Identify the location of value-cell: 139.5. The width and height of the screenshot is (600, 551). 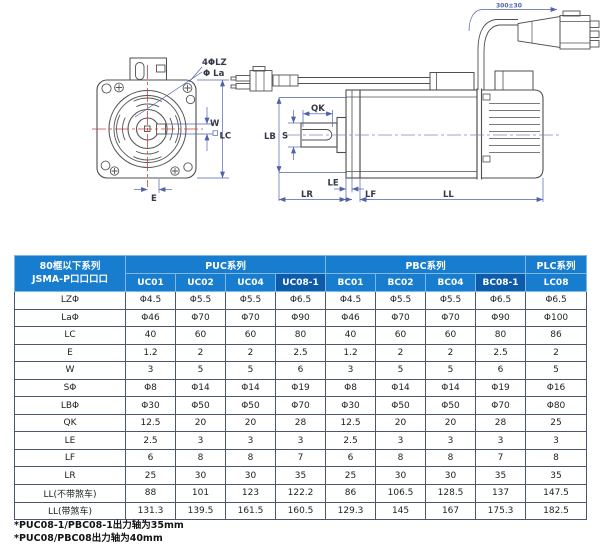
(200, 511).